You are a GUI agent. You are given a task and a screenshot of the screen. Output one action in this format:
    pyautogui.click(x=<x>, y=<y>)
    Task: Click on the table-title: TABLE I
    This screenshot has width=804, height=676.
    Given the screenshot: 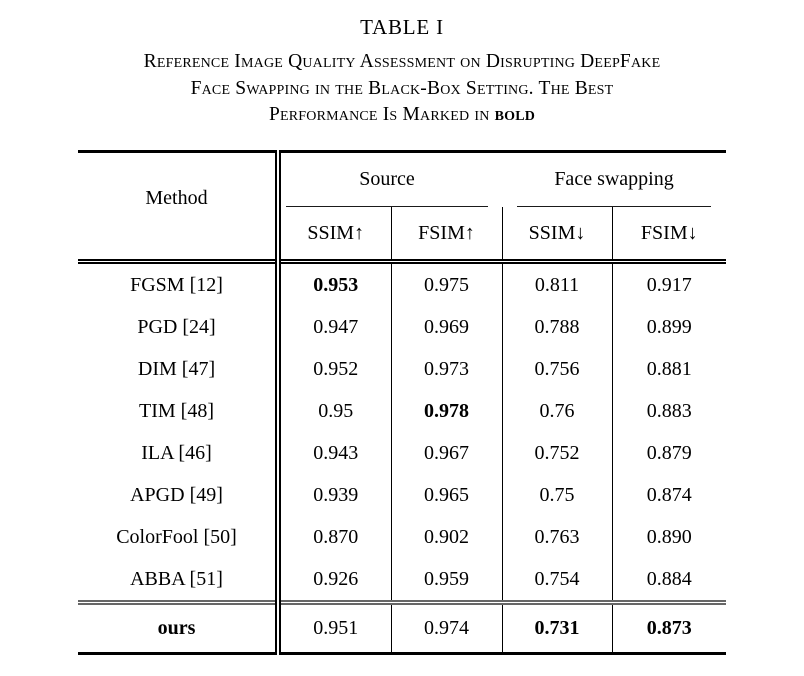 What is the action you would take?
    pyautogui.click(x=402, y=27)
    